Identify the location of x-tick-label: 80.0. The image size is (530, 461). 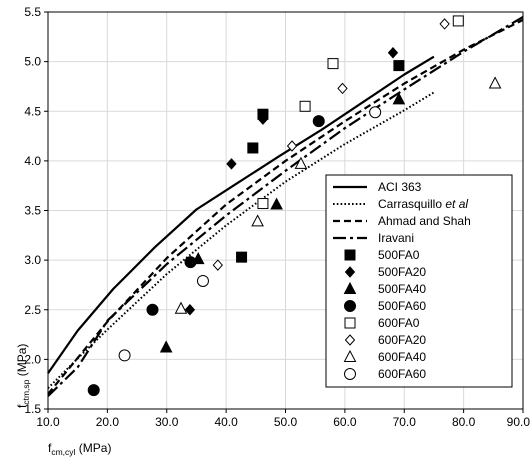
(464, 422).